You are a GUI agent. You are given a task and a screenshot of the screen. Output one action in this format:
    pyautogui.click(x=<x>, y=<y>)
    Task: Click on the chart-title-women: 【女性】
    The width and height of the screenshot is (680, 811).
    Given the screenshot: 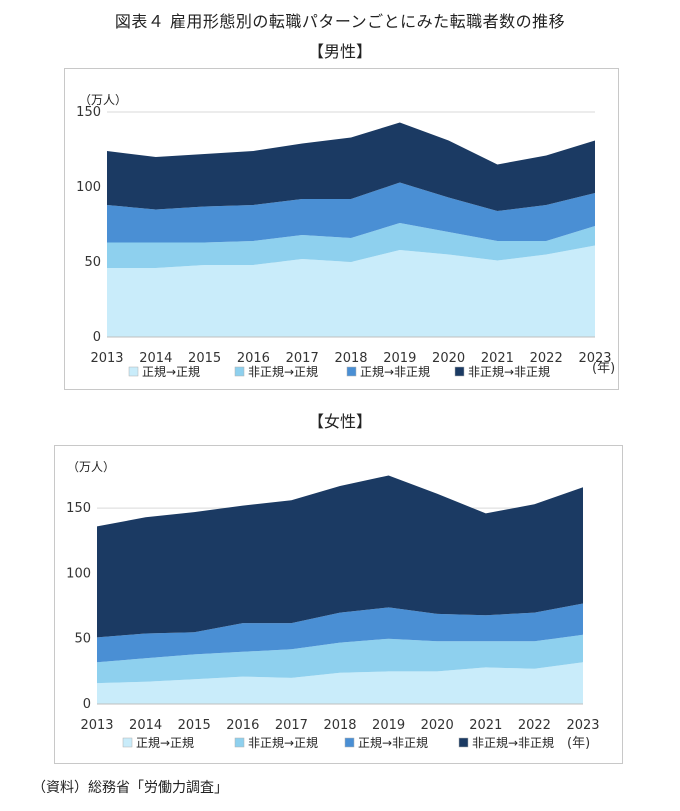 What is the action you would take?
    pyautogui.click(x=339, y=421)
    